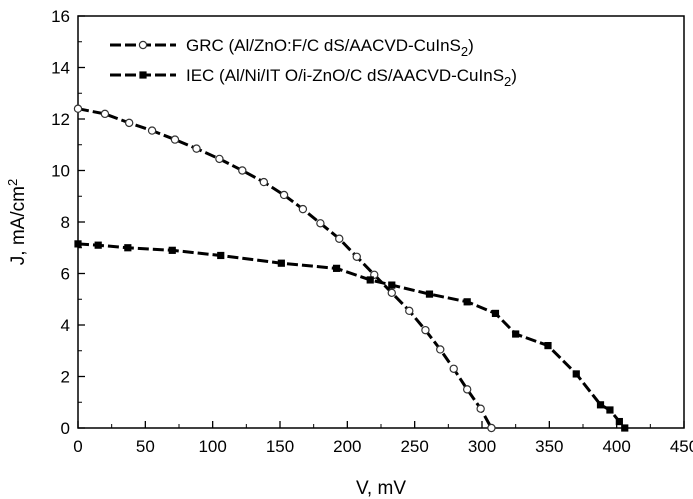 This screenshot has height=499, width=693. What do you see at coordinates (616, 446) in the screenshot?
I see `x-tick-label: 400` at bounding box center [616, 446].